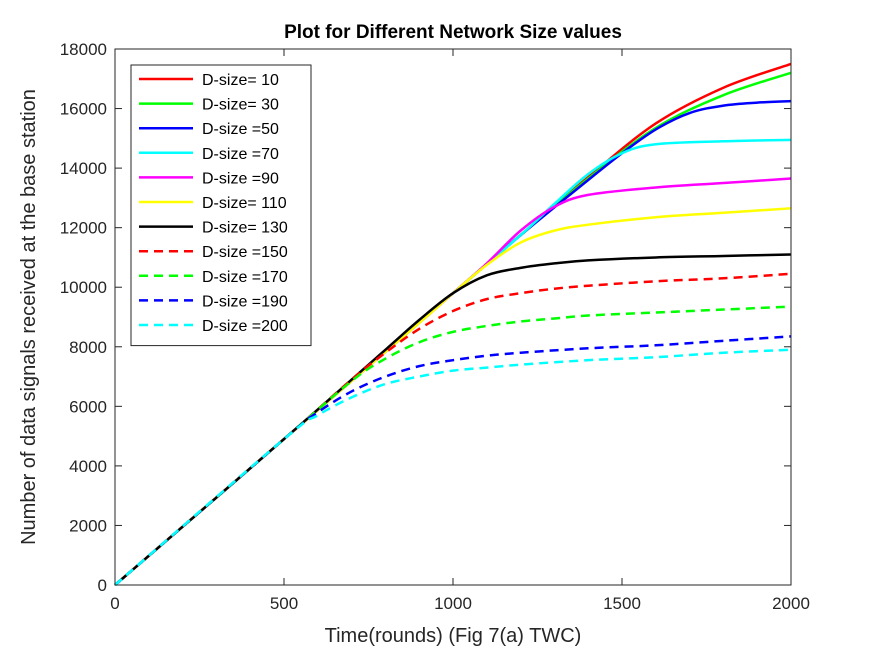 This screenshot has width=875, height=656. I want to click on legend-label: D-size =150, so click(245, 252).